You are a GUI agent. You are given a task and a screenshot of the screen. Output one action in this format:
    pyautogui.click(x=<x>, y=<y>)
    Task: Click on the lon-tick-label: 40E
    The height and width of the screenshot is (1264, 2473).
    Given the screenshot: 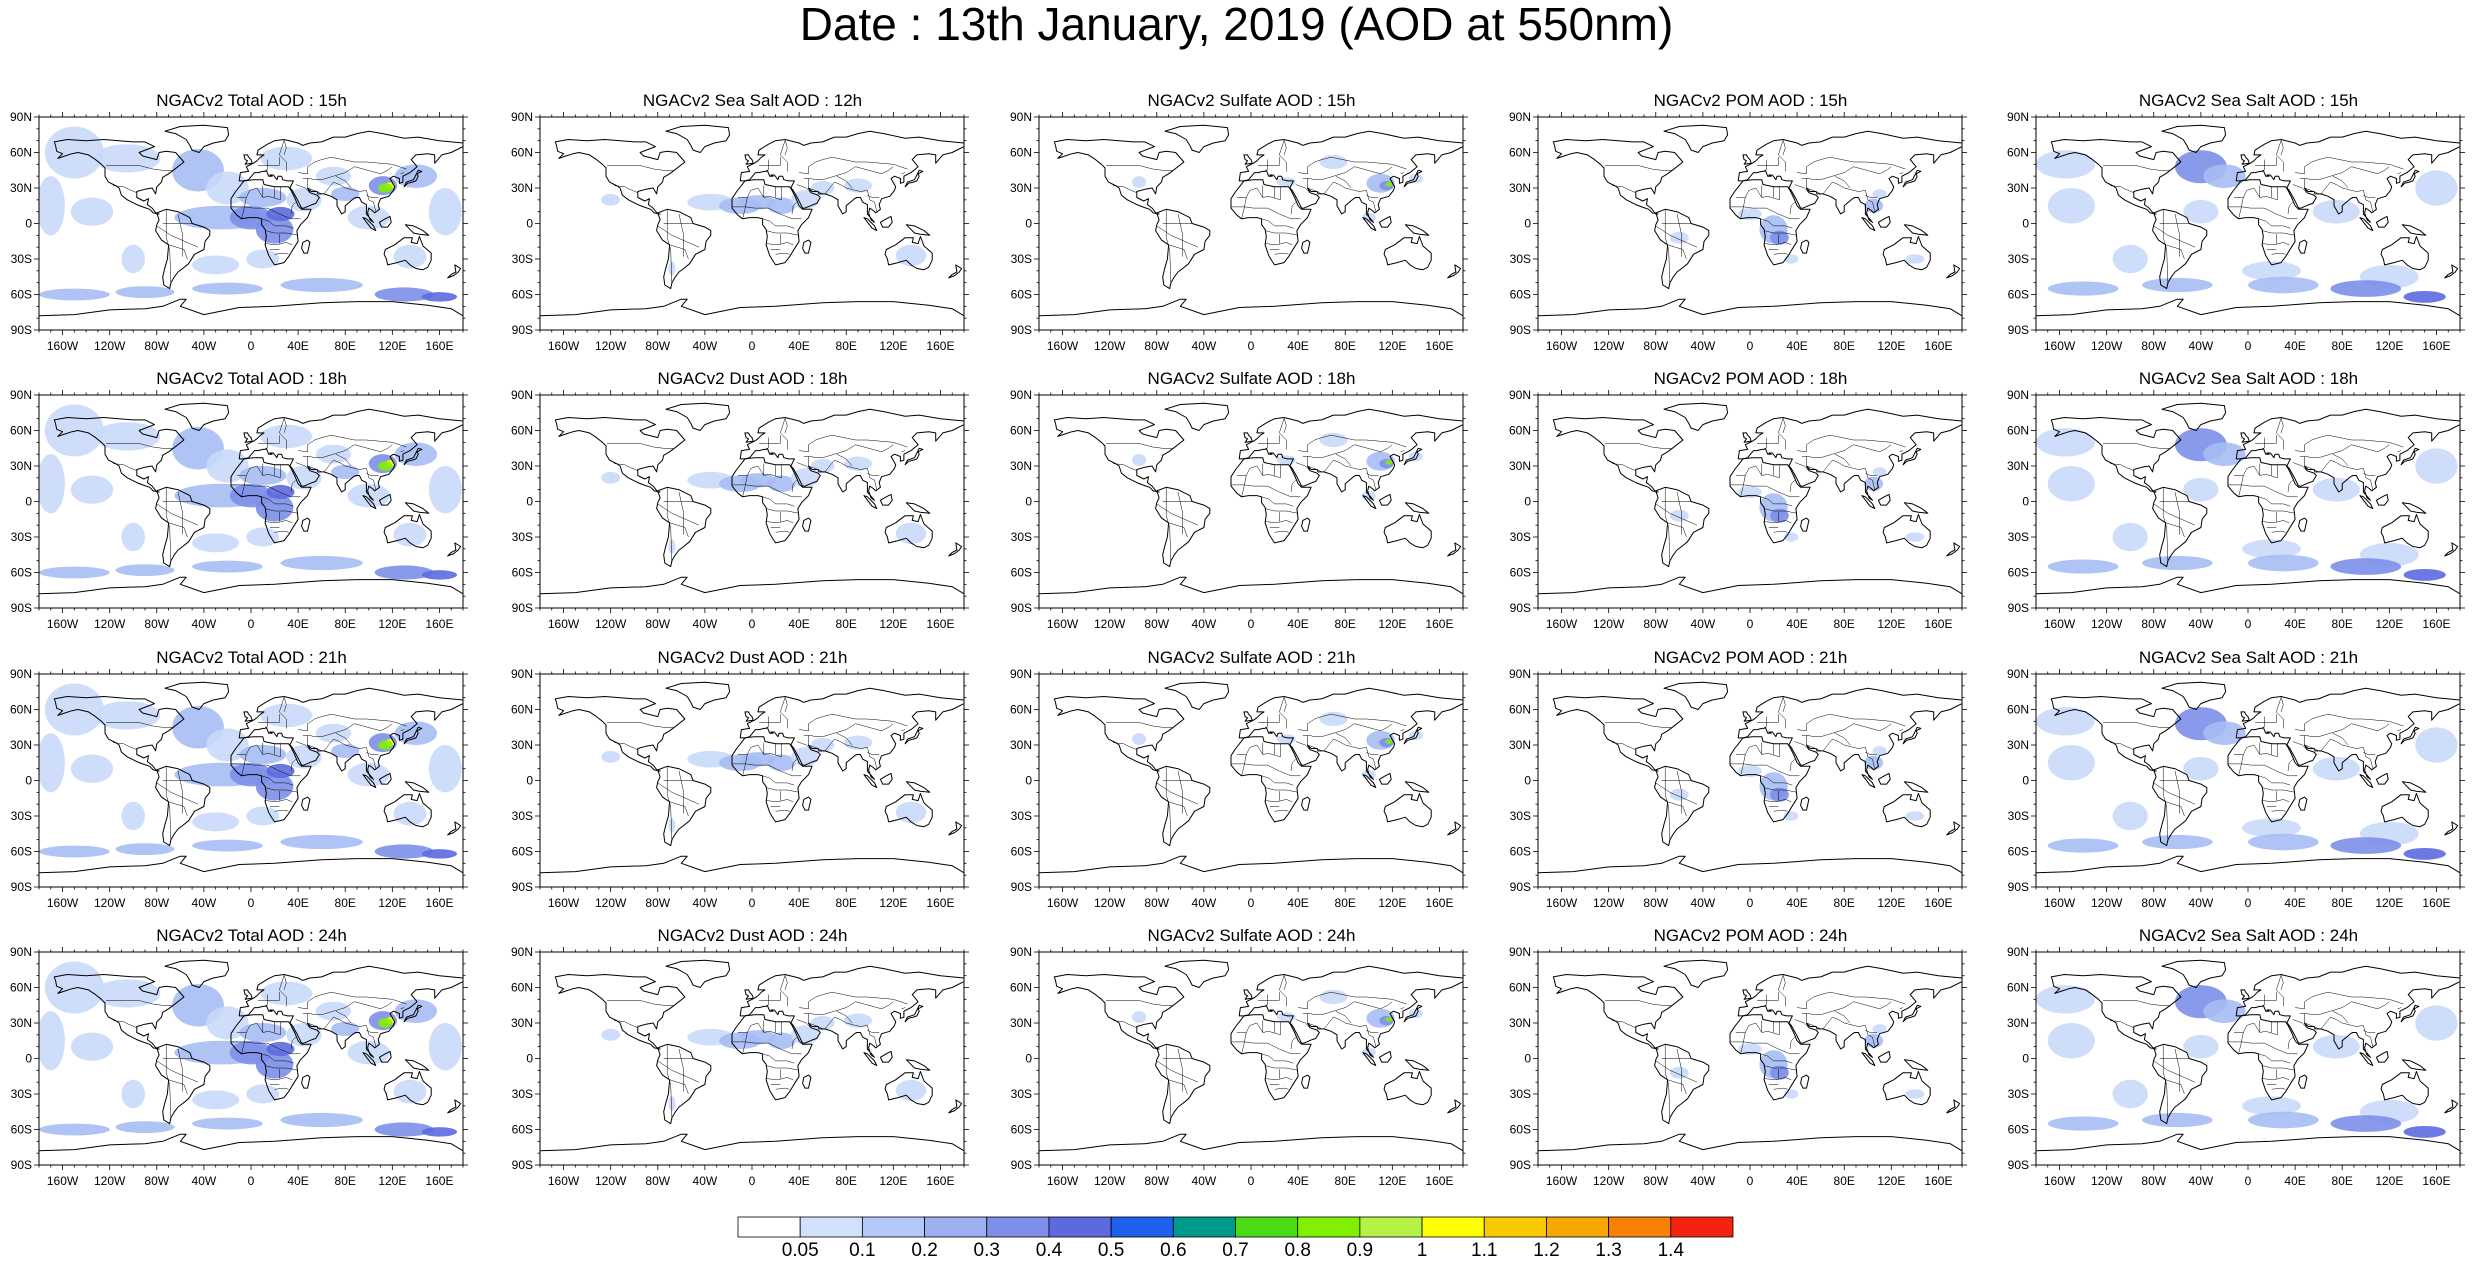 What is the action you would take?
    pyautogui.click(x=1297, y=624)
    